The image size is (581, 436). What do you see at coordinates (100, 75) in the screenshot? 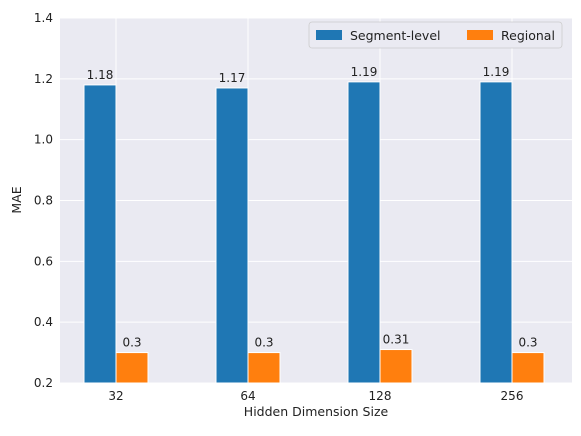
I see `data-label: 1.18` at bounding box center [100, 75].